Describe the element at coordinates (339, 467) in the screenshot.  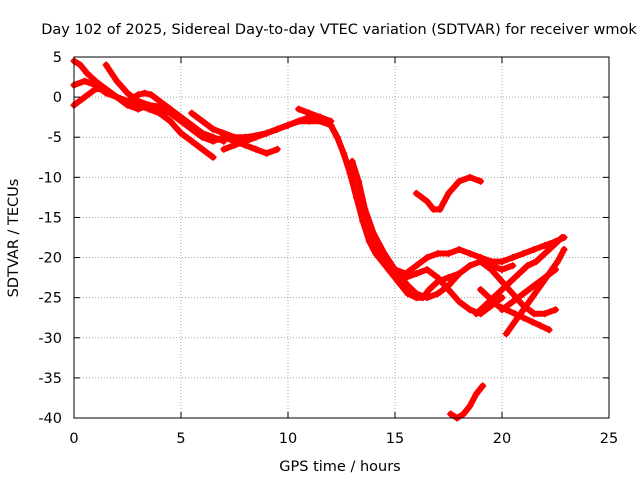
I see `x-axis-label: GPS time / hours` at that location.